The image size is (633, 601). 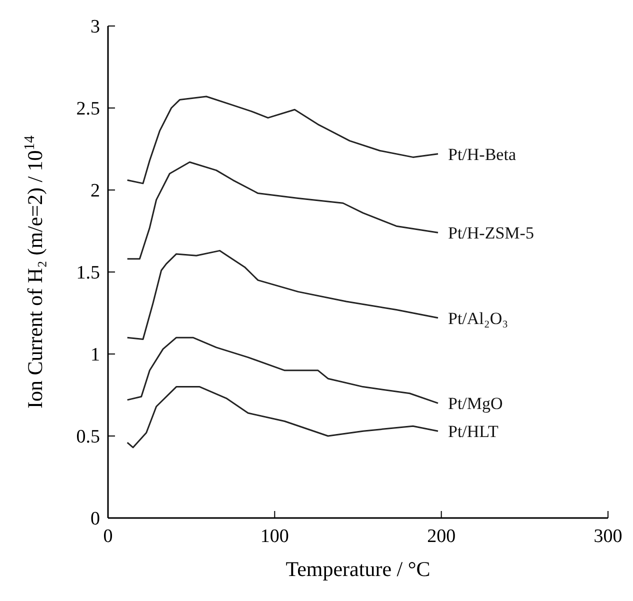 What do you see at coordinates (274, 536) in the screenshot?
I see `x-tick-label: 100` at bounding box center [274, 536].